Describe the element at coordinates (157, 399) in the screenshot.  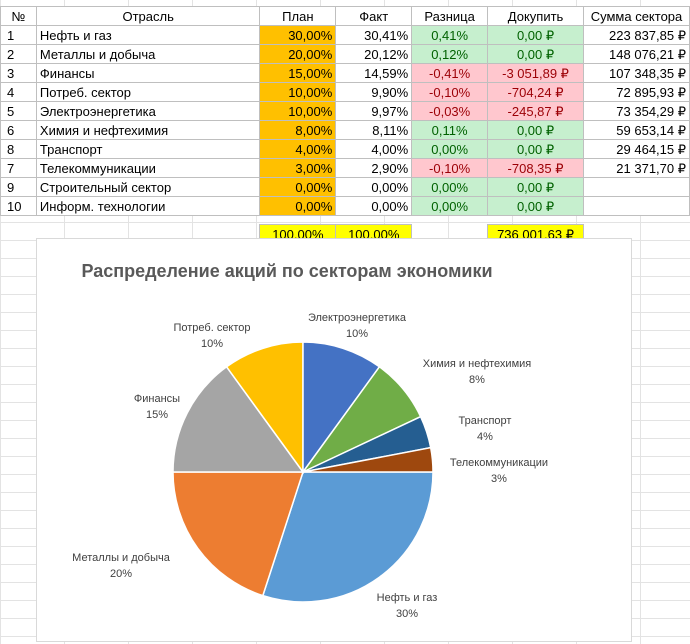
I see `slice-label-name: Финансы` at that location.